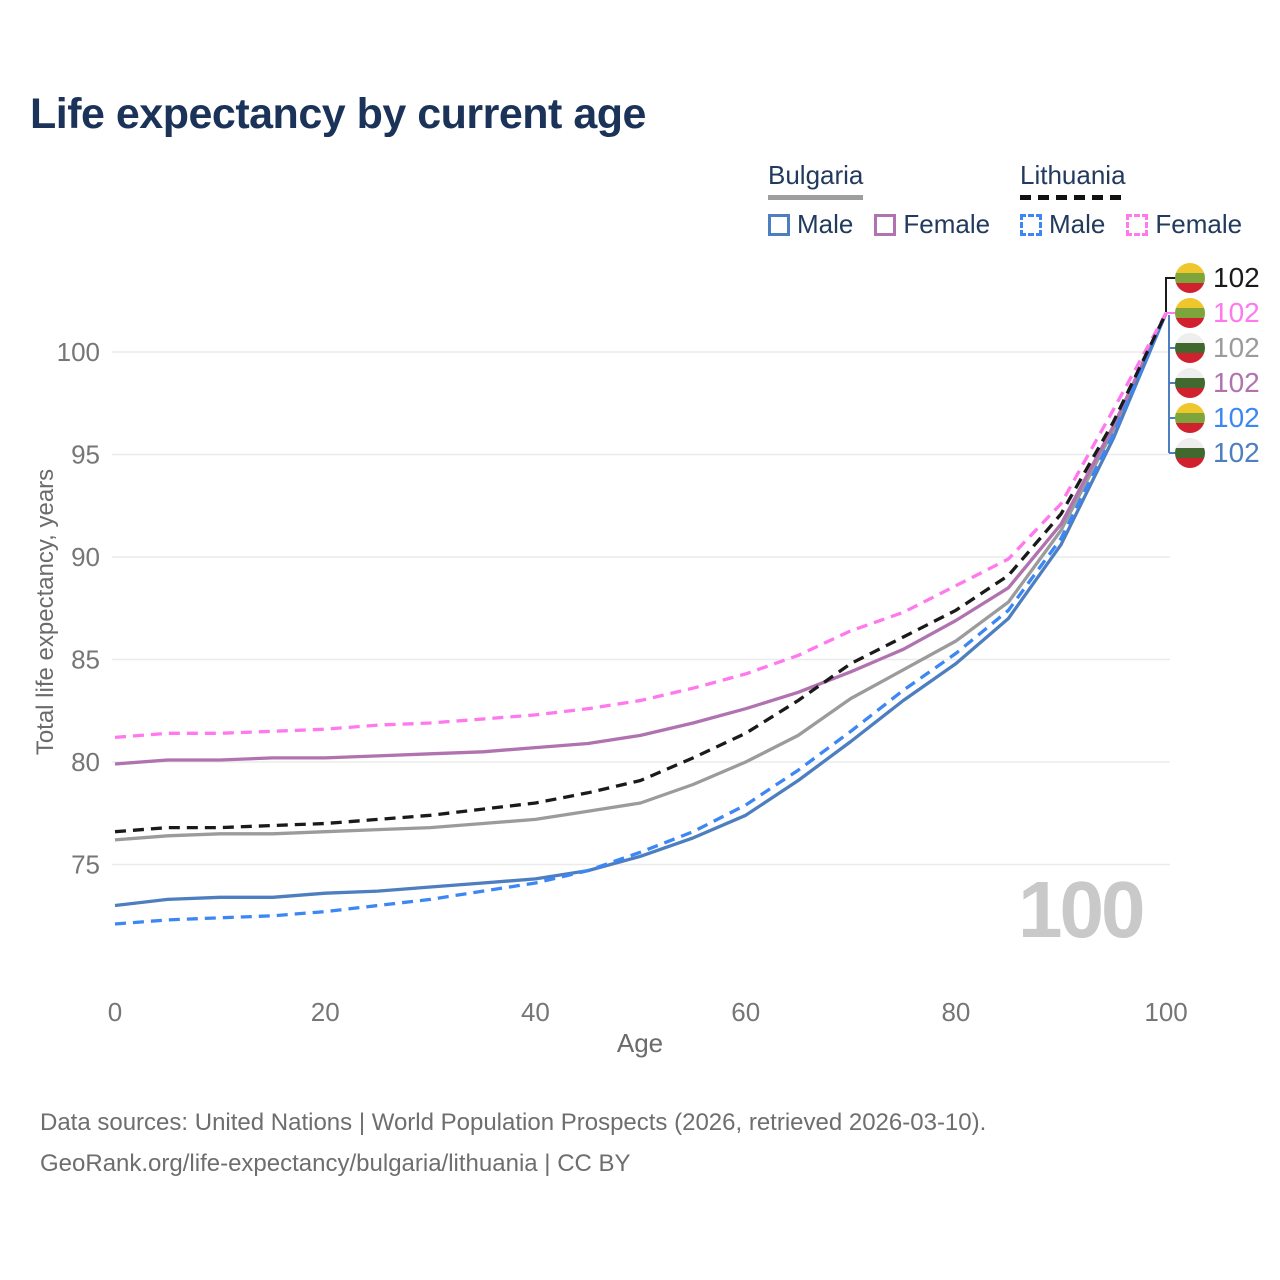 The height and width of the screenshot is (1280, 1280). I want to click on legend-item-lithuania-female: Female, so click(1184, 224).